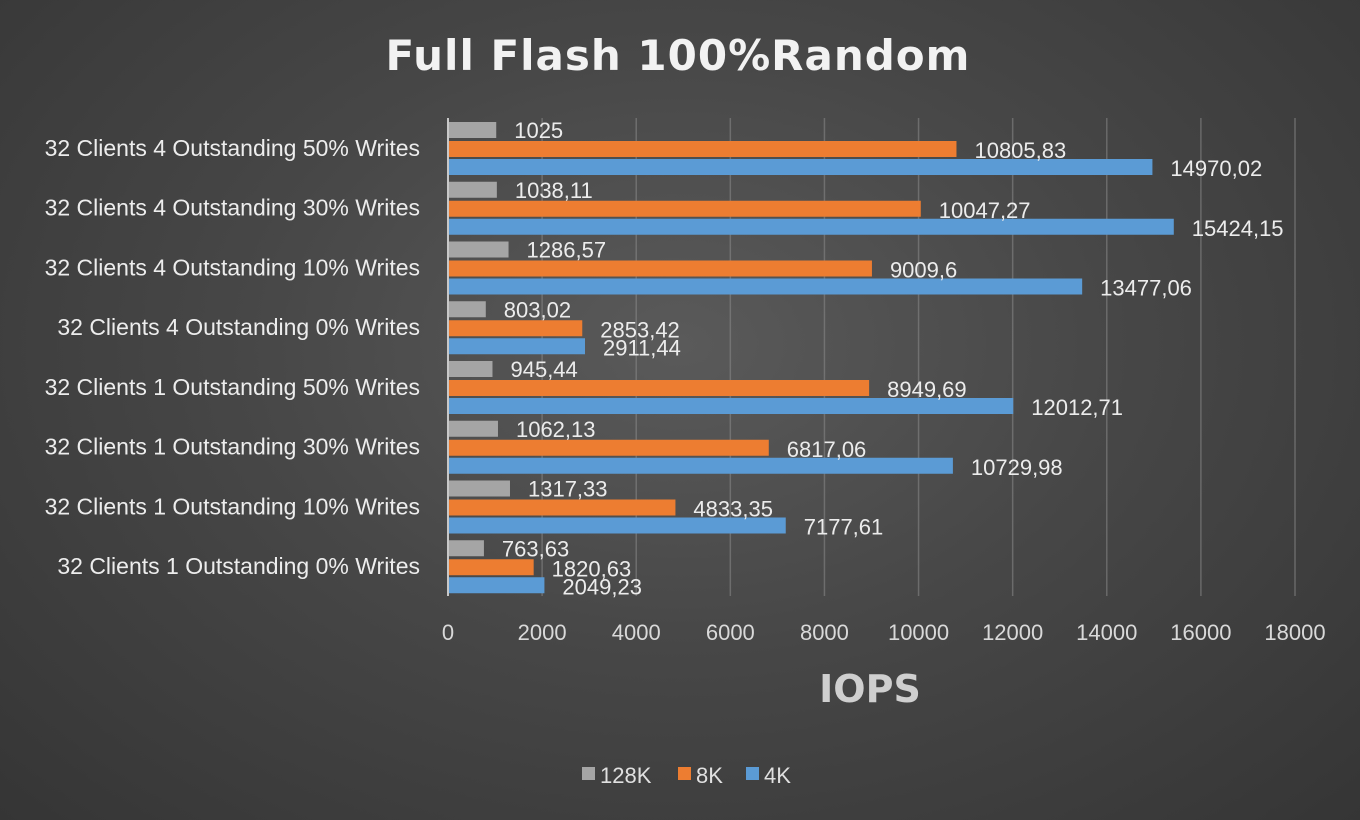 The image size is (1360, 820). Describe the element at coordinates (556, 429) in the screenshot. I see `data-label: 1062,13` at that location.